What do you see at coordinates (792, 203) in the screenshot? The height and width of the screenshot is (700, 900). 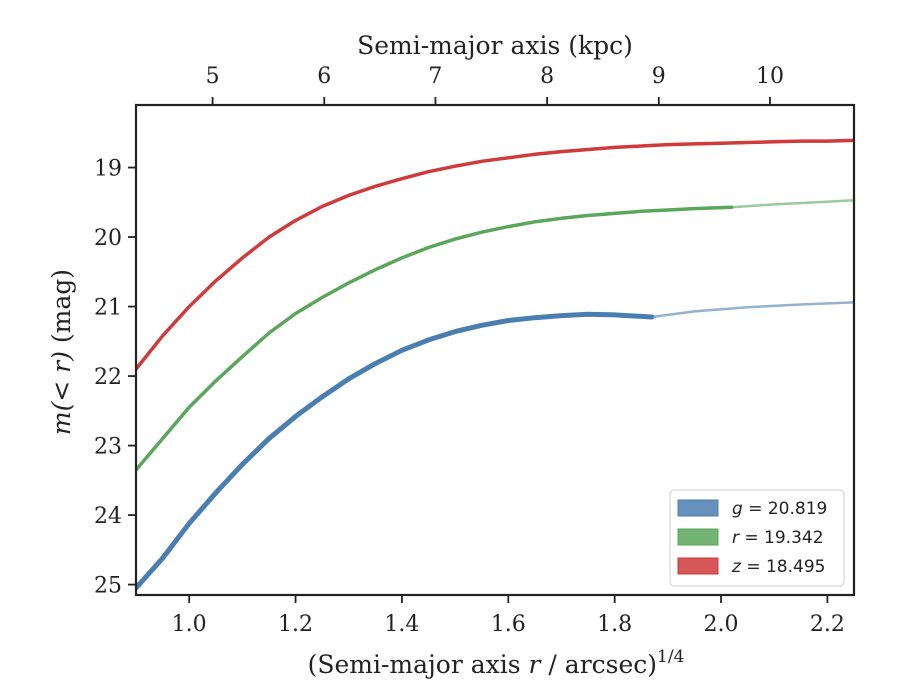 I see `series-r-model-line` at bounding box center [792, 203].